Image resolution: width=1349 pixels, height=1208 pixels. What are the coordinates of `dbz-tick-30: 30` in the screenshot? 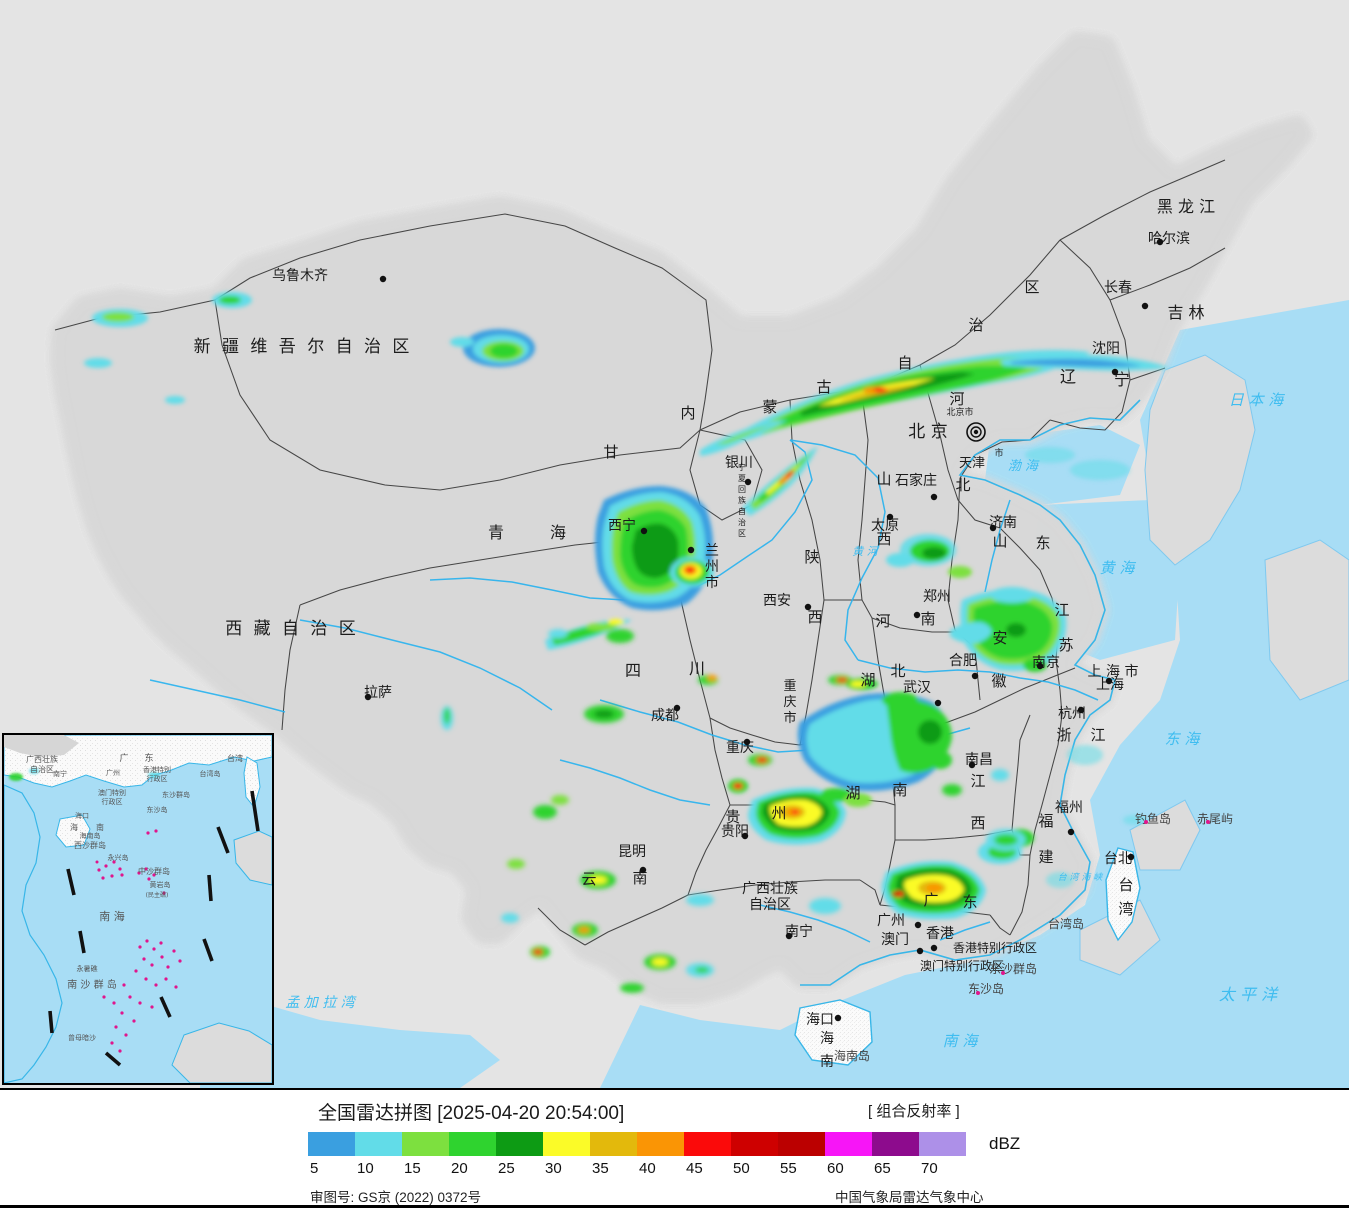 It's located at (553, 1168).